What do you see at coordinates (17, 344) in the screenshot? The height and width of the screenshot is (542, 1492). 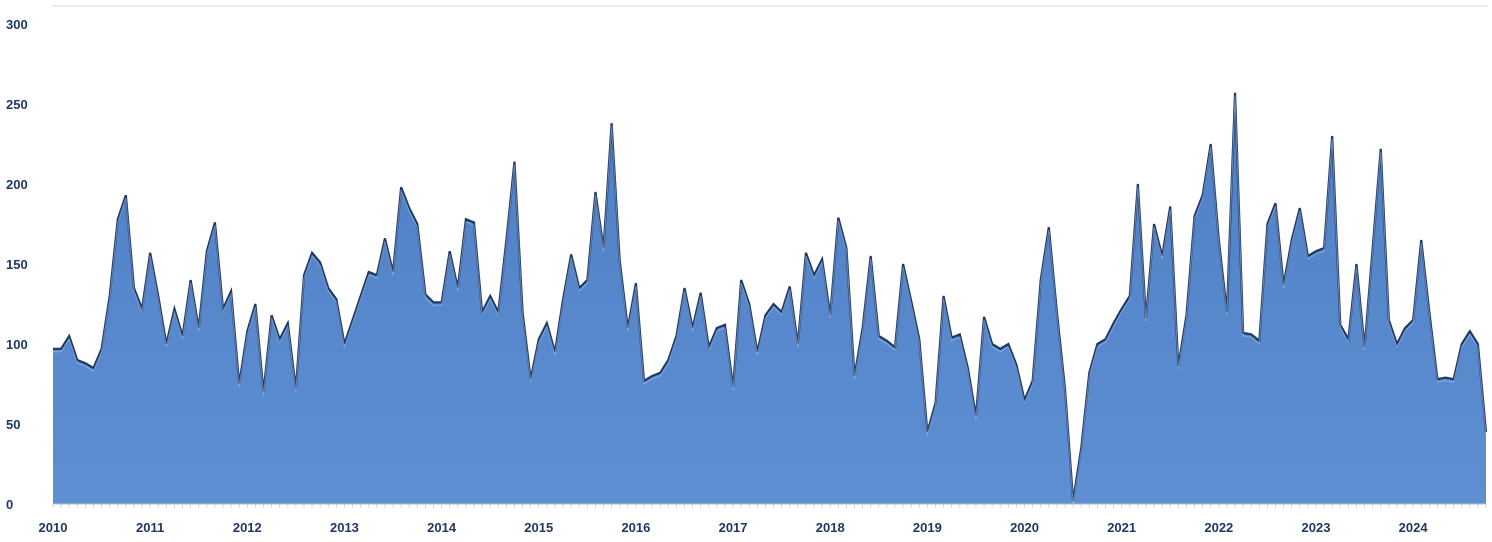 I see `y-tick-label: 100` at bounding box center [17, 344].